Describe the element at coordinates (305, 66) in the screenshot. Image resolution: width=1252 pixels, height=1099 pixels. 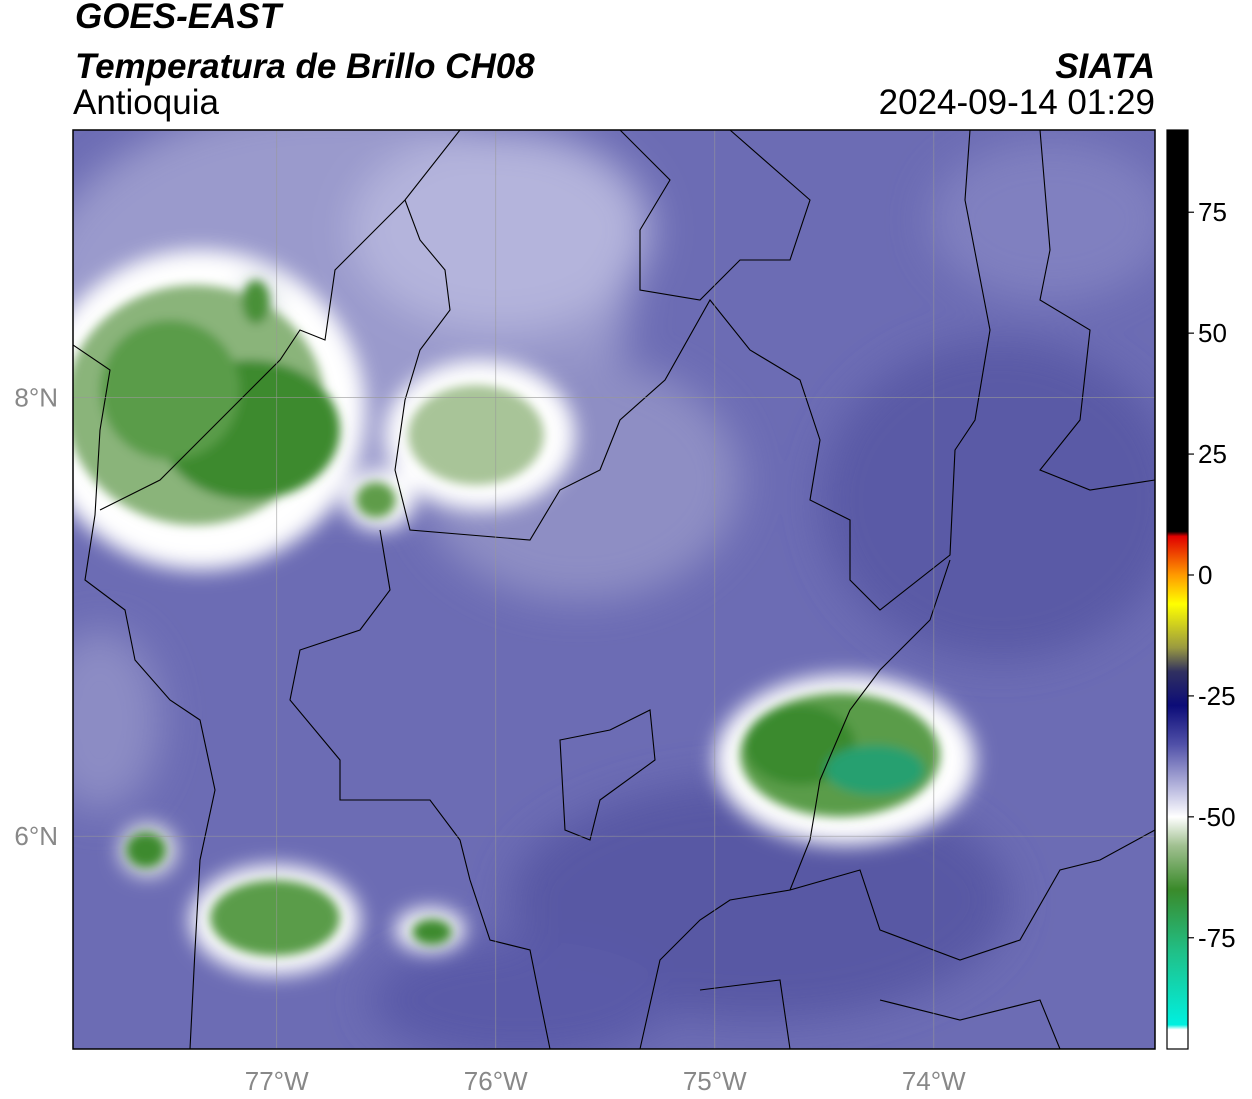
I see `subtitle: Temperatura de Brillo CH08` at that location.